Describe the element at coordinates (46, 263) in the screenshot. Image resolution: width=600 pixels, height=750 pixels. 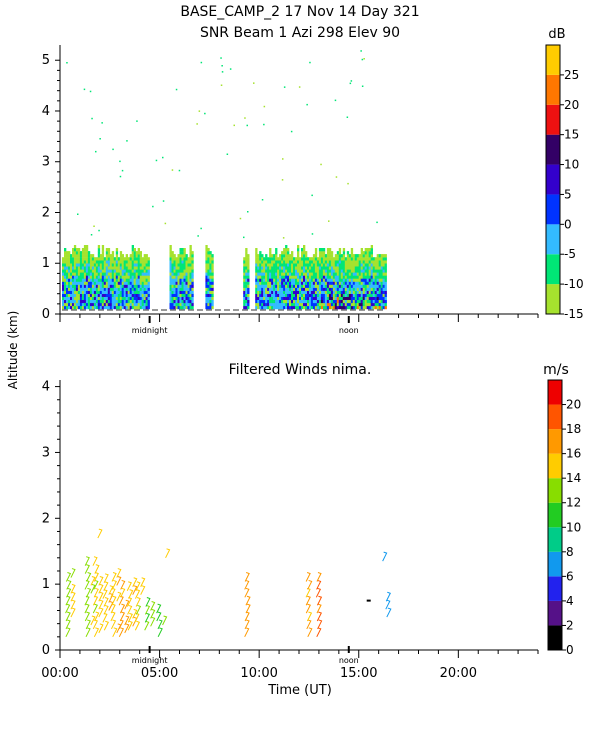
I see `snr-y-tick-label: 1` at that location.